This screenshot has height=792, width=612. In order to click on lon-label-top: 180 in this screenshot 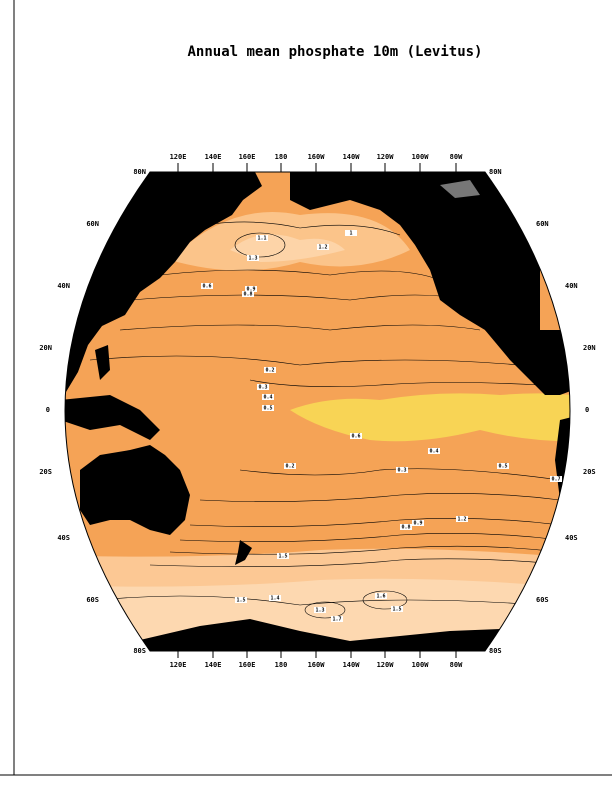, I will do `click(281, 157)`.